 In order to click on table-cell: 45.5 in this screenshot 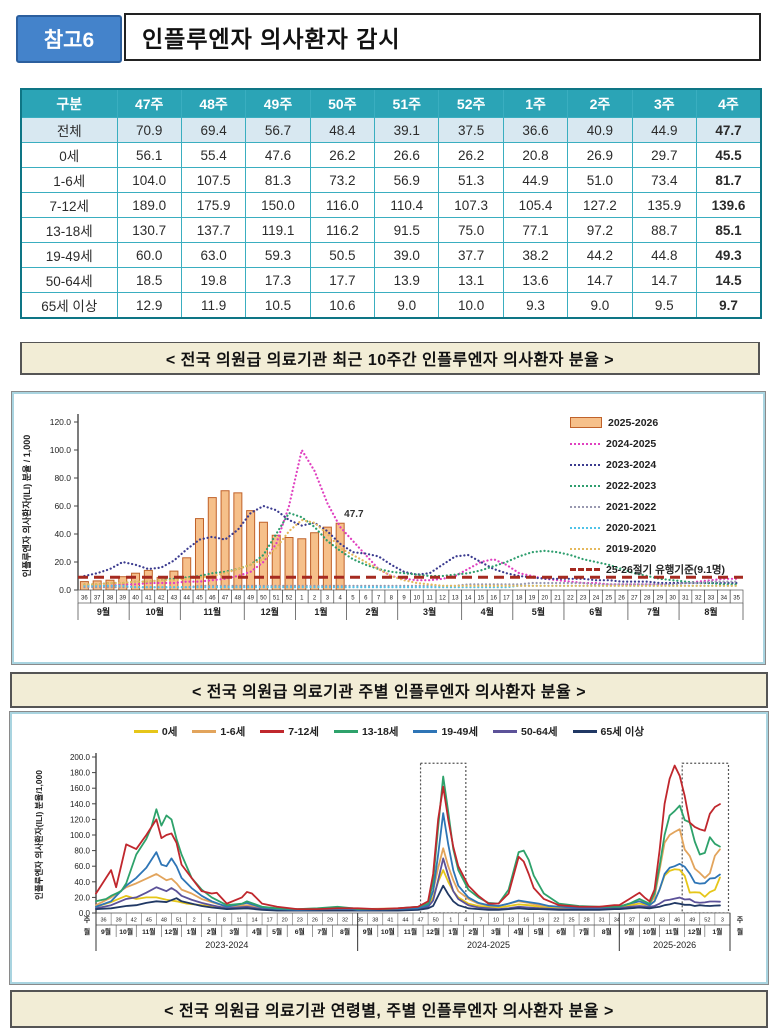, I will do `click(729, 155)`.